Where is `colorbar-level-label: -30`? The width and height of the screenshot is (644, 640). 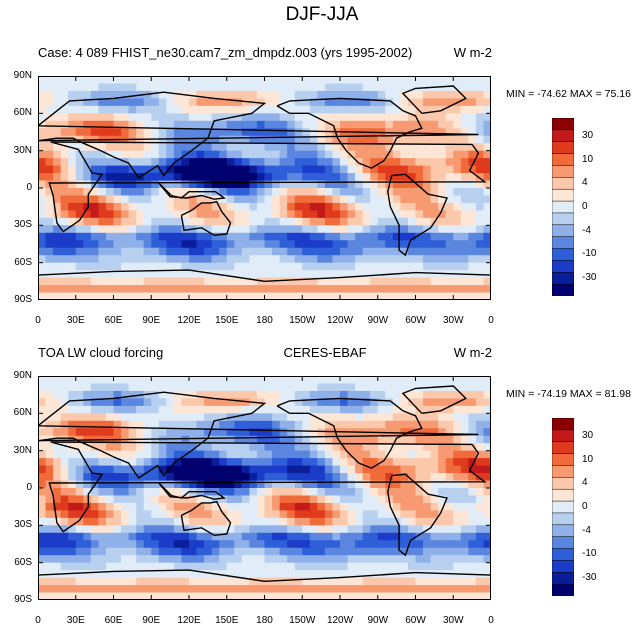 colorbar-level-label: -30 is located at coordinates (589, 278).